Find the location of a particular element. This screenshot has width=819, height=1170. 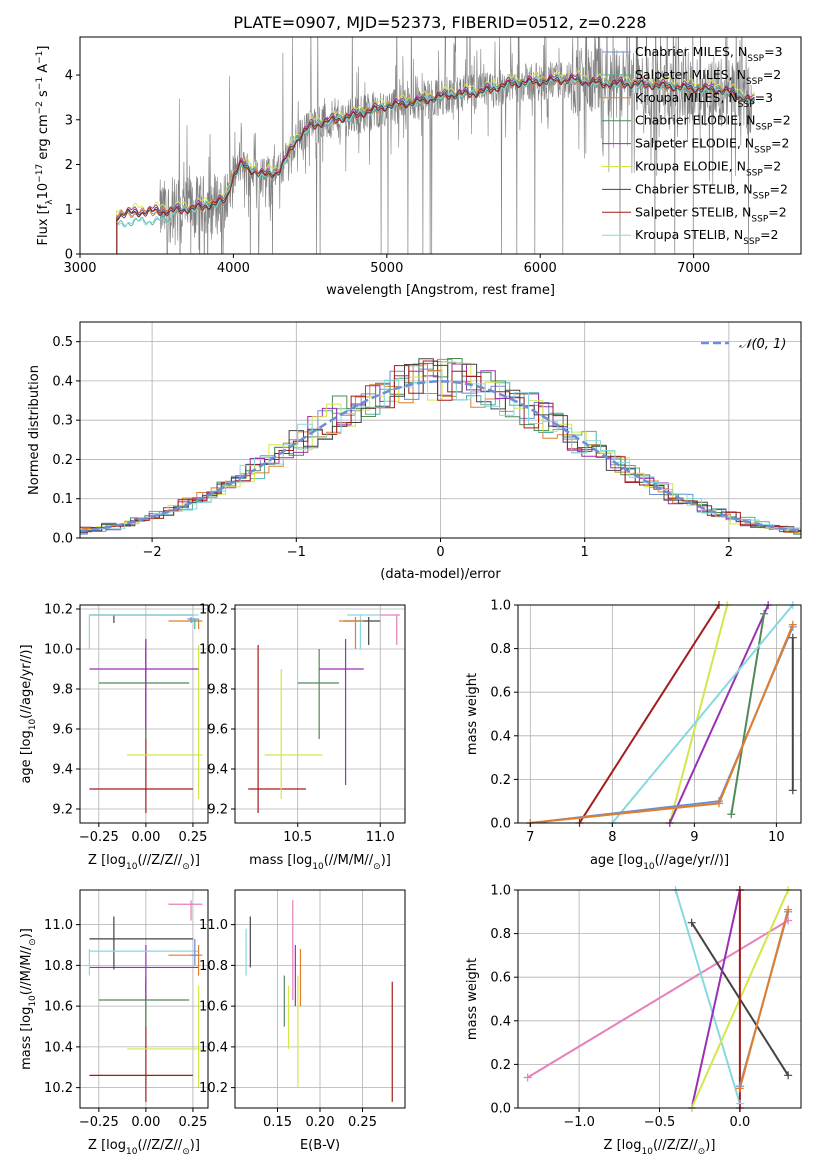

spectrum-xlabel: wavelength [Angstrom, rest frame] is located at coordinates (440, 290).